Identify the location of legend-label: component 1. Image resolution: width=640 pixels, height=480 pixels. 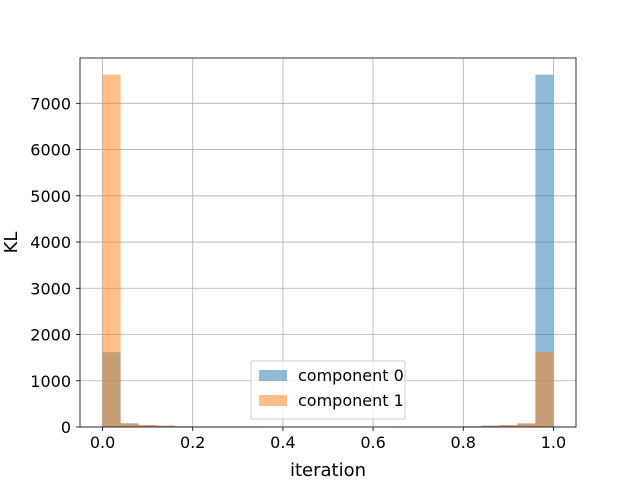
(351, 400).